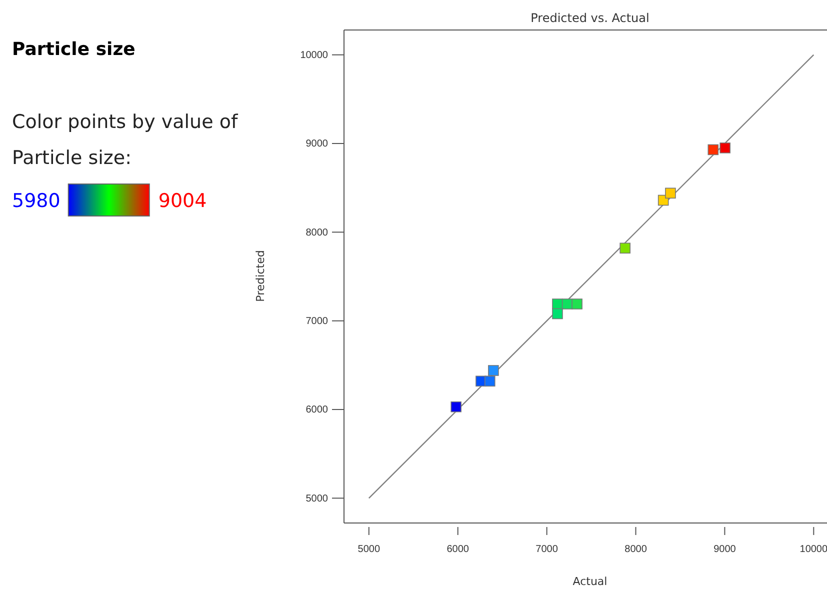 The width and height of the screenshot is (827, 591). I want to click on x-tick-label: 9000, so click(725, 550).